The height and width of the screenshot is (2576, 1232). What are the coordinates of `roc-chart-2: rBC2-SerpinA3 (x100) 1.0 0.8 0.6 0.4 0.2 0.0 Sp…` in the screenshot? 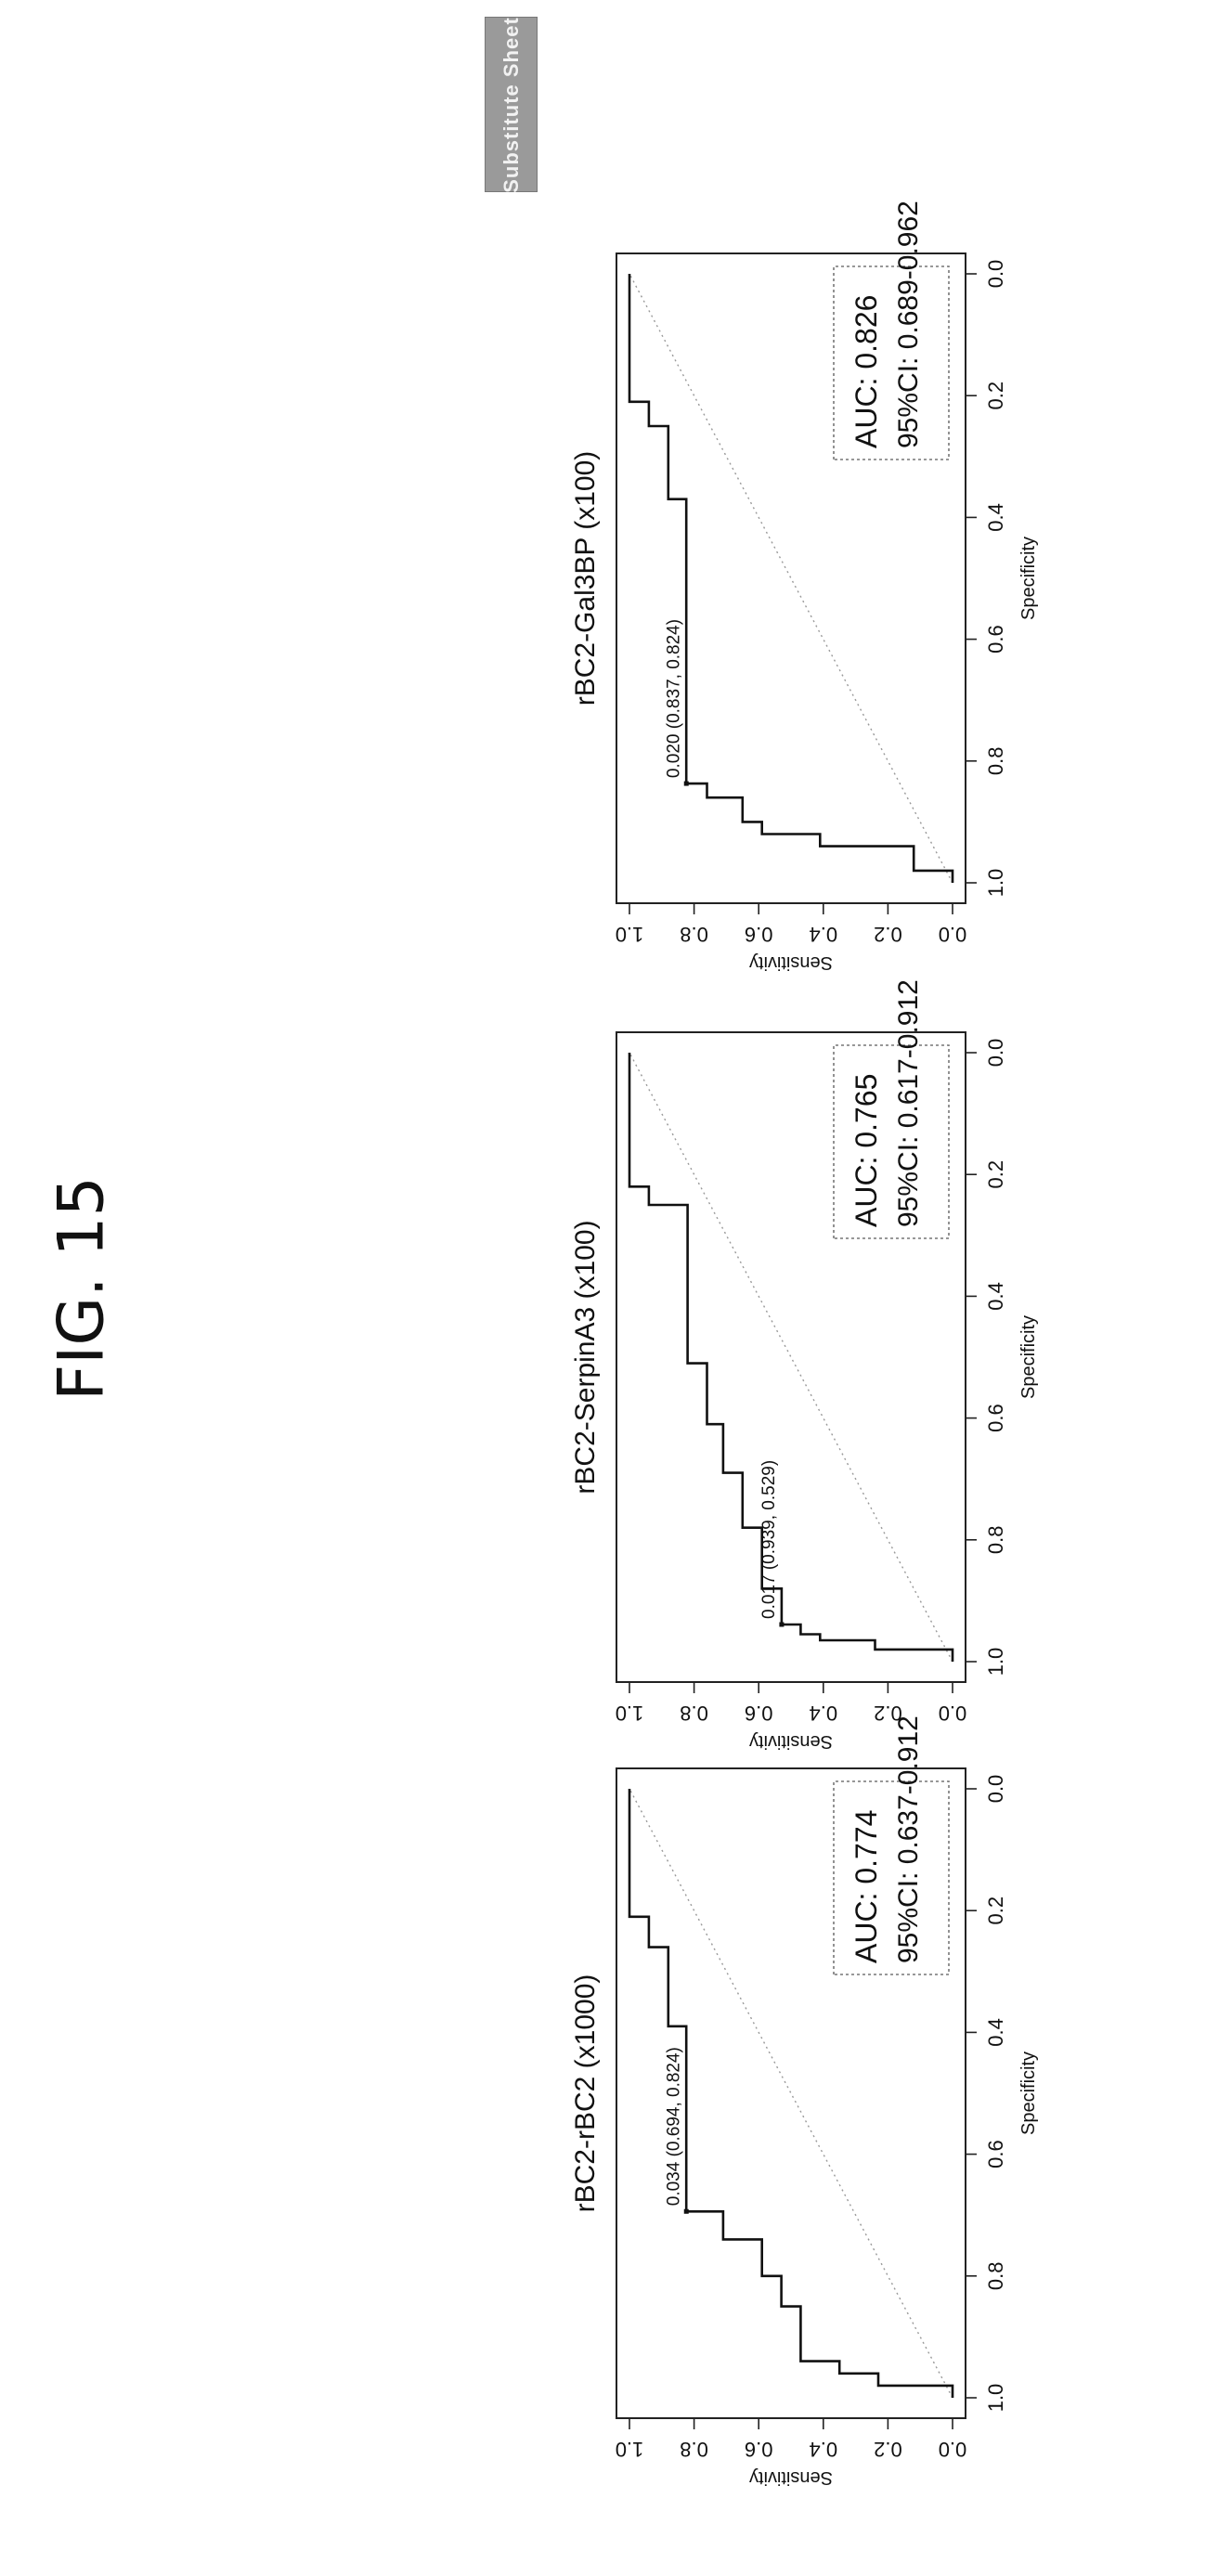 It's located at (804, 1365).